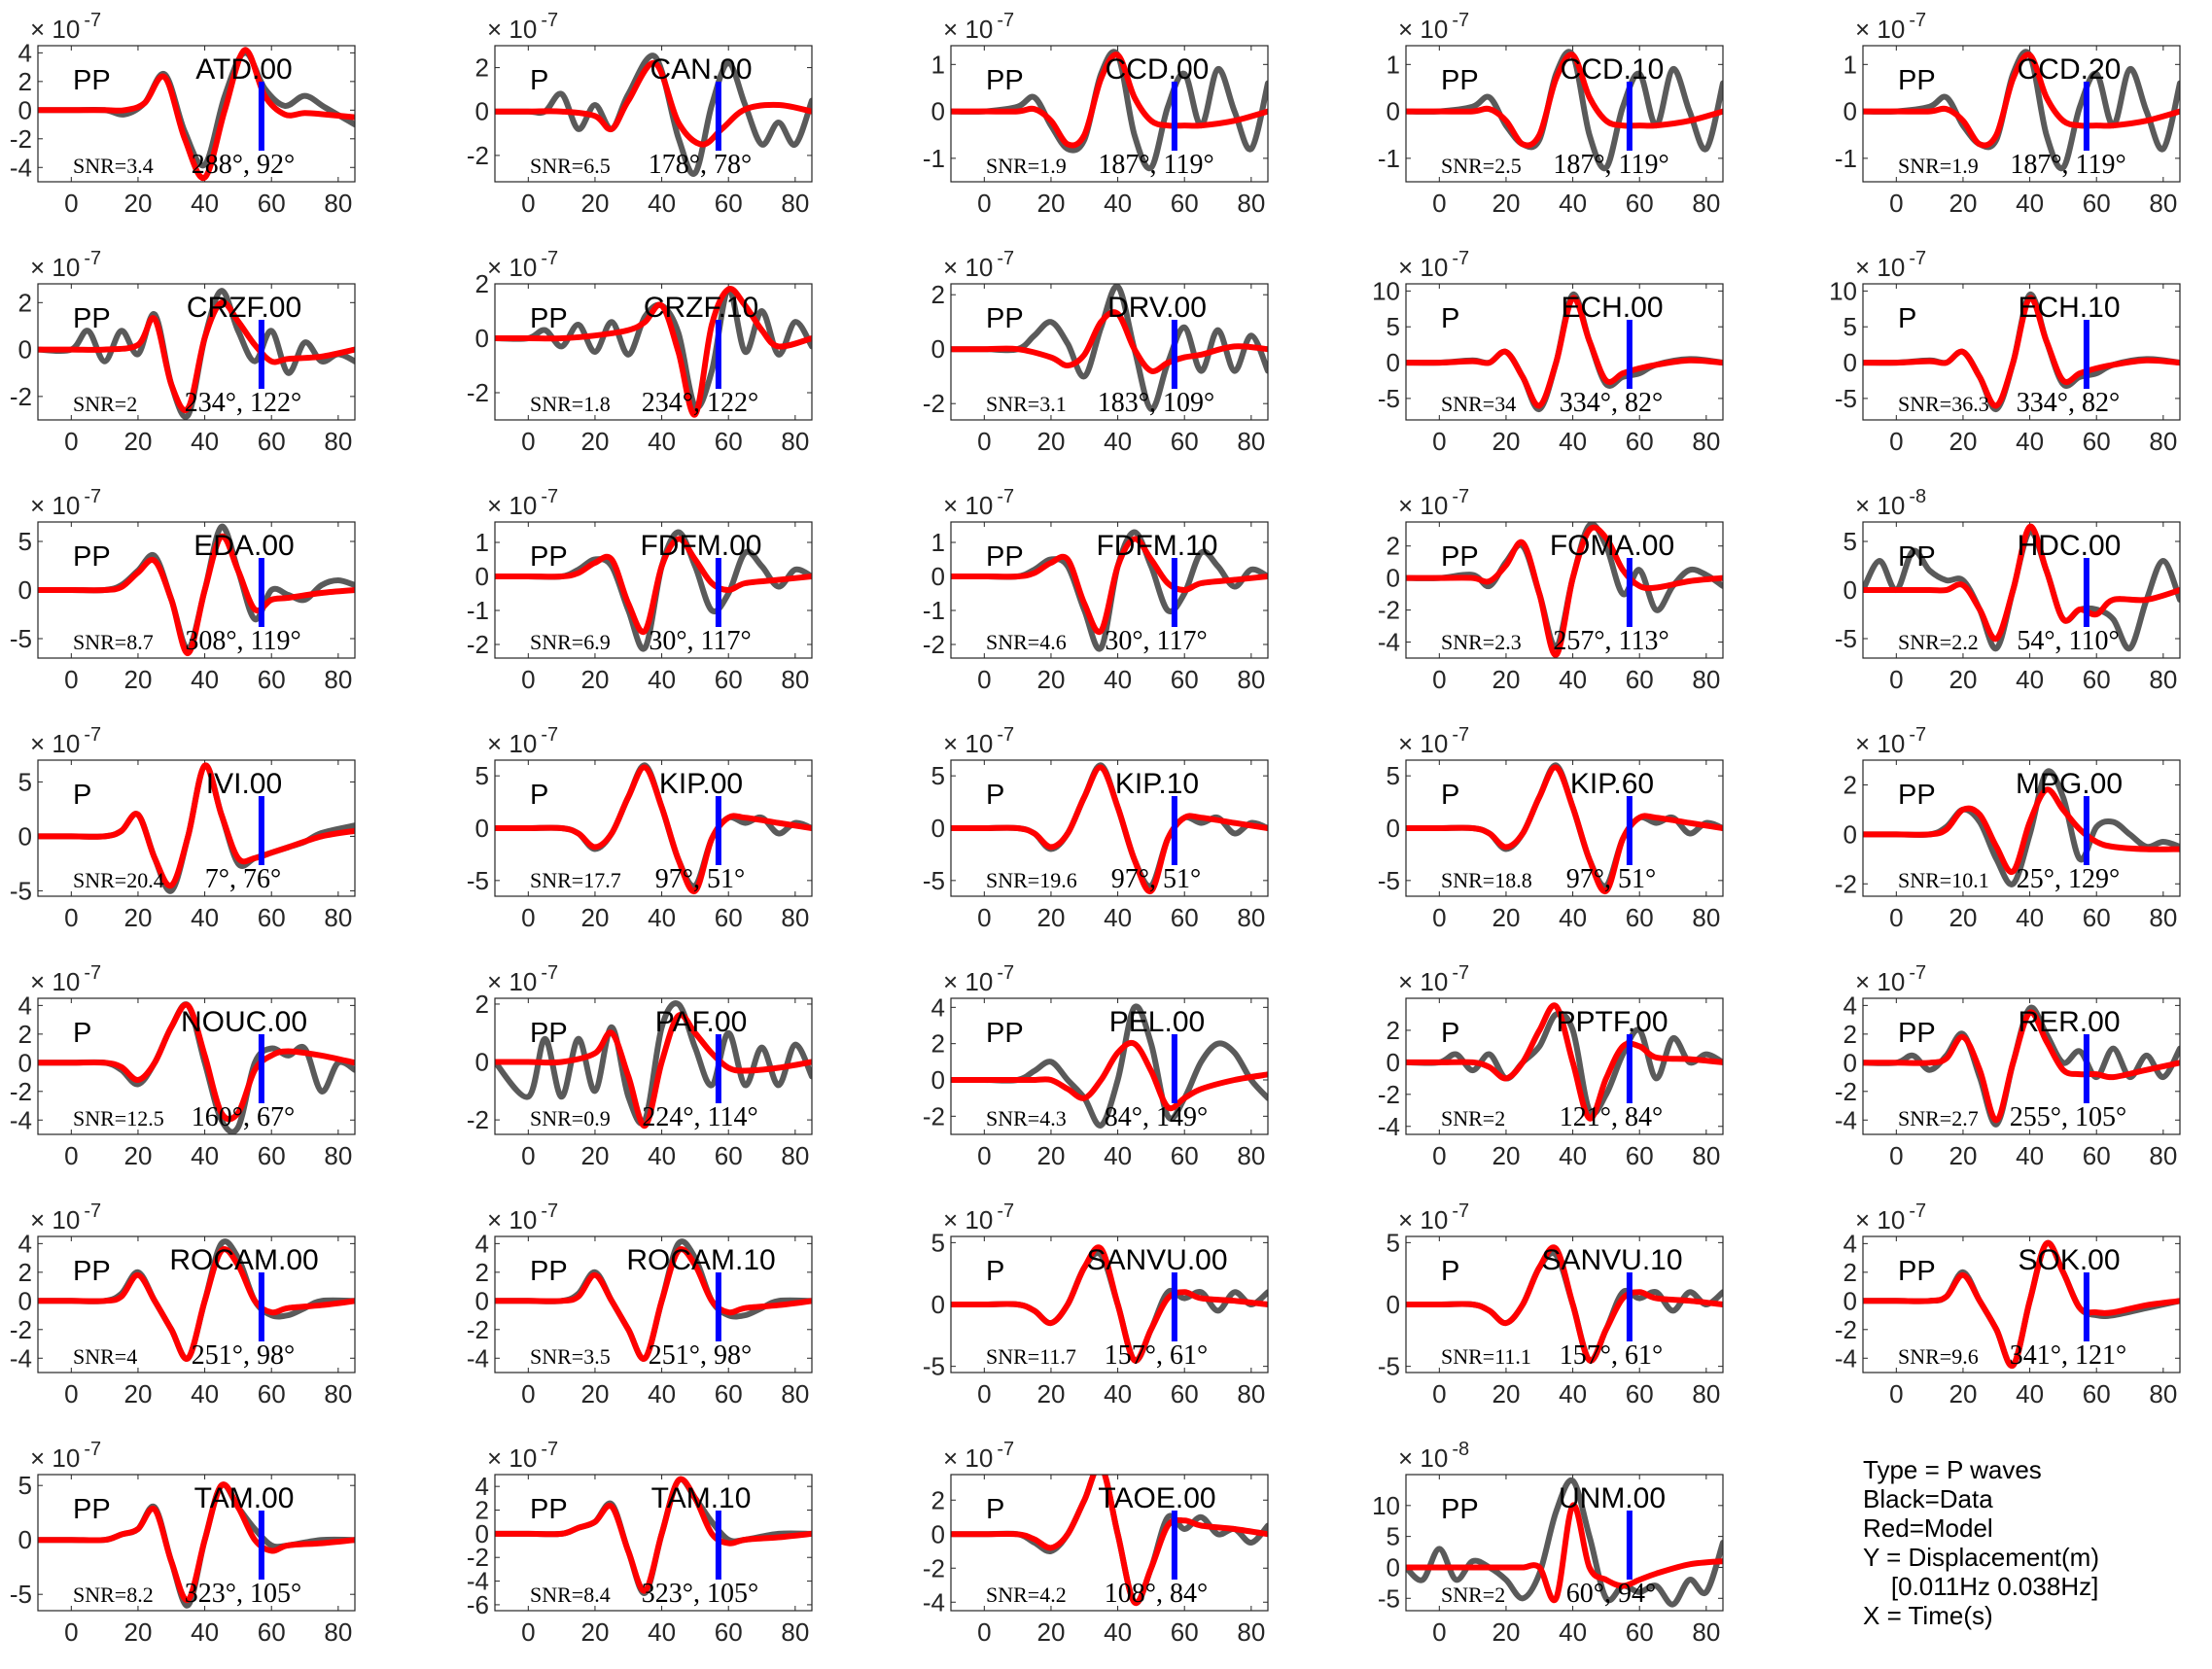 This screenshot has height=1669, width=2212. Describe the element at coordinates (570, 1594) in the screenshot. I see `snr-label: SNR=8.4` at that location.